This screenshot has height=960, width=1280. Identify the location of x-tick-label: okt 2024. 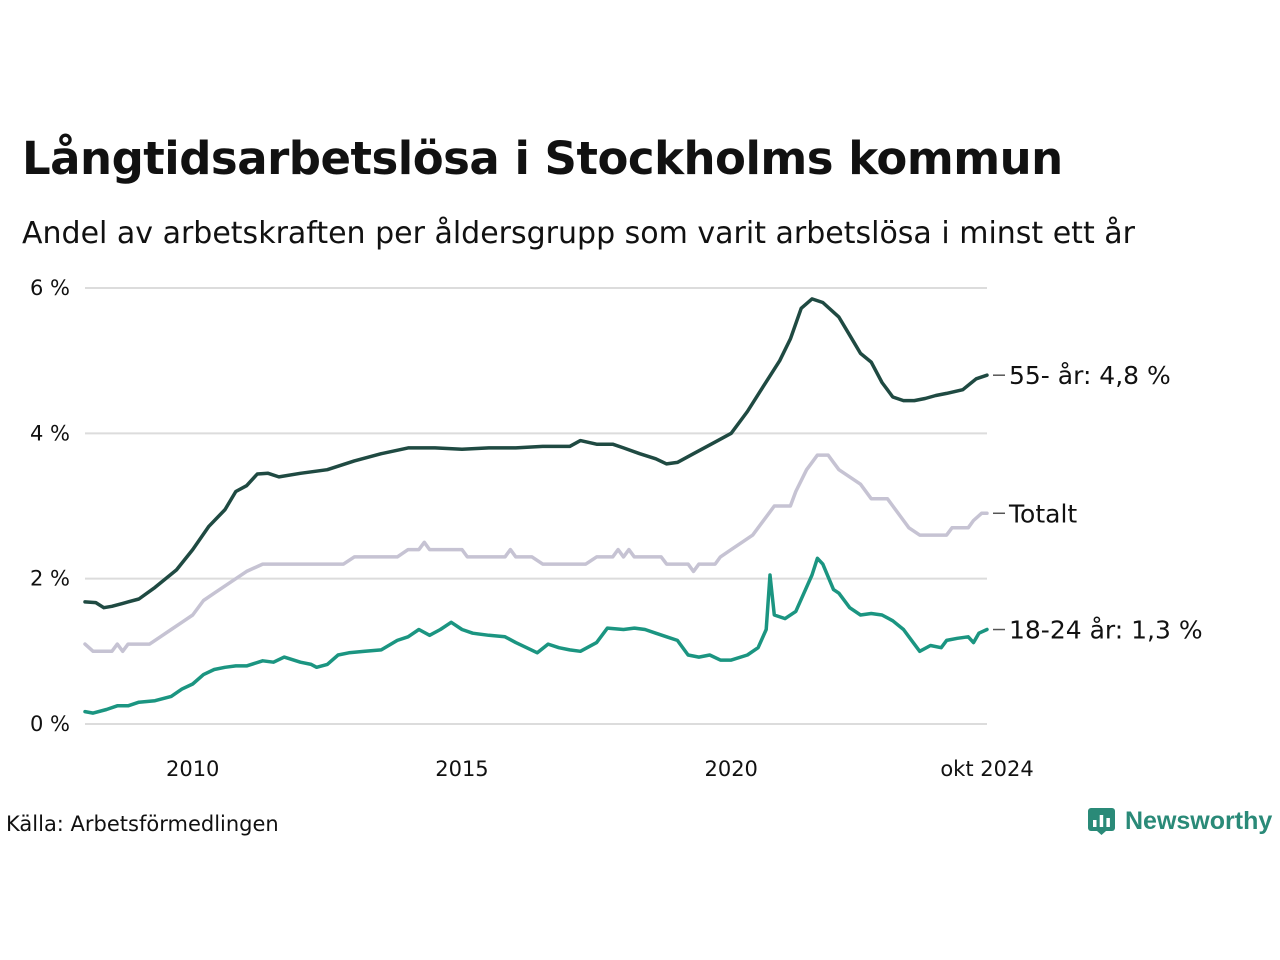
(986, 769).